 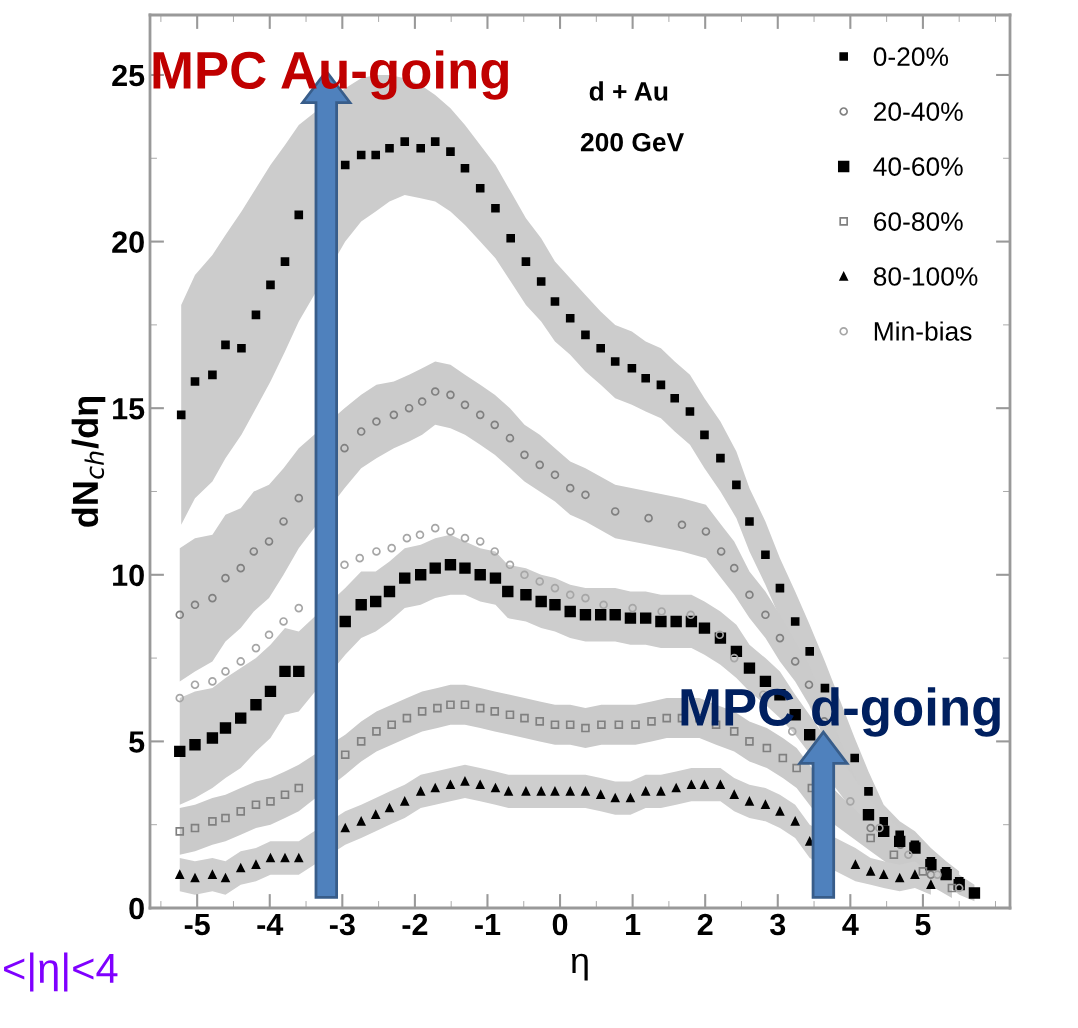 I want to click on annotation: d + Au, so click(x=628, y=91).